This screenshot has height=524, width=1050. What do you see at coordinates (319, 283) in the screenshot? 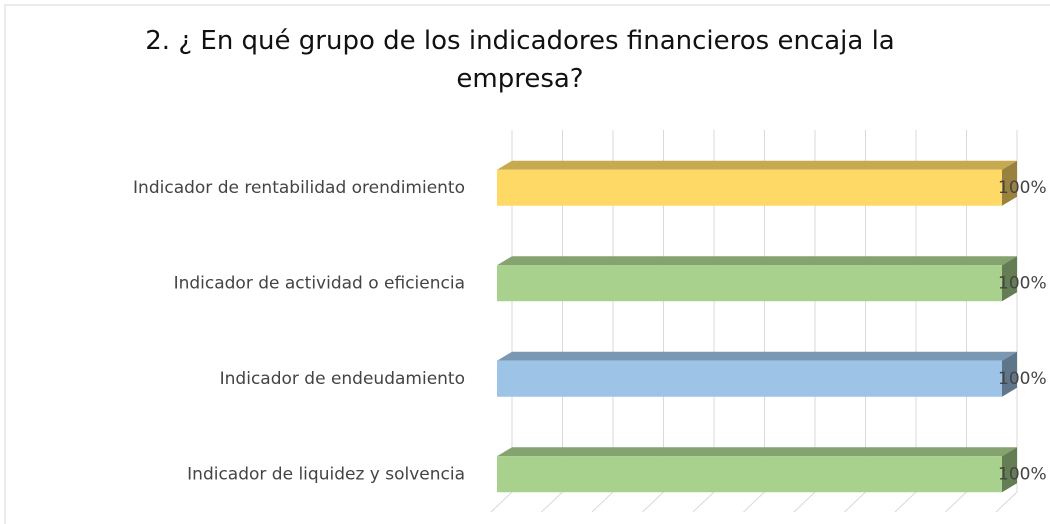
I see `y-tick-label: Indicador de actividad o eficiencia` at bounding box center [319, 283].